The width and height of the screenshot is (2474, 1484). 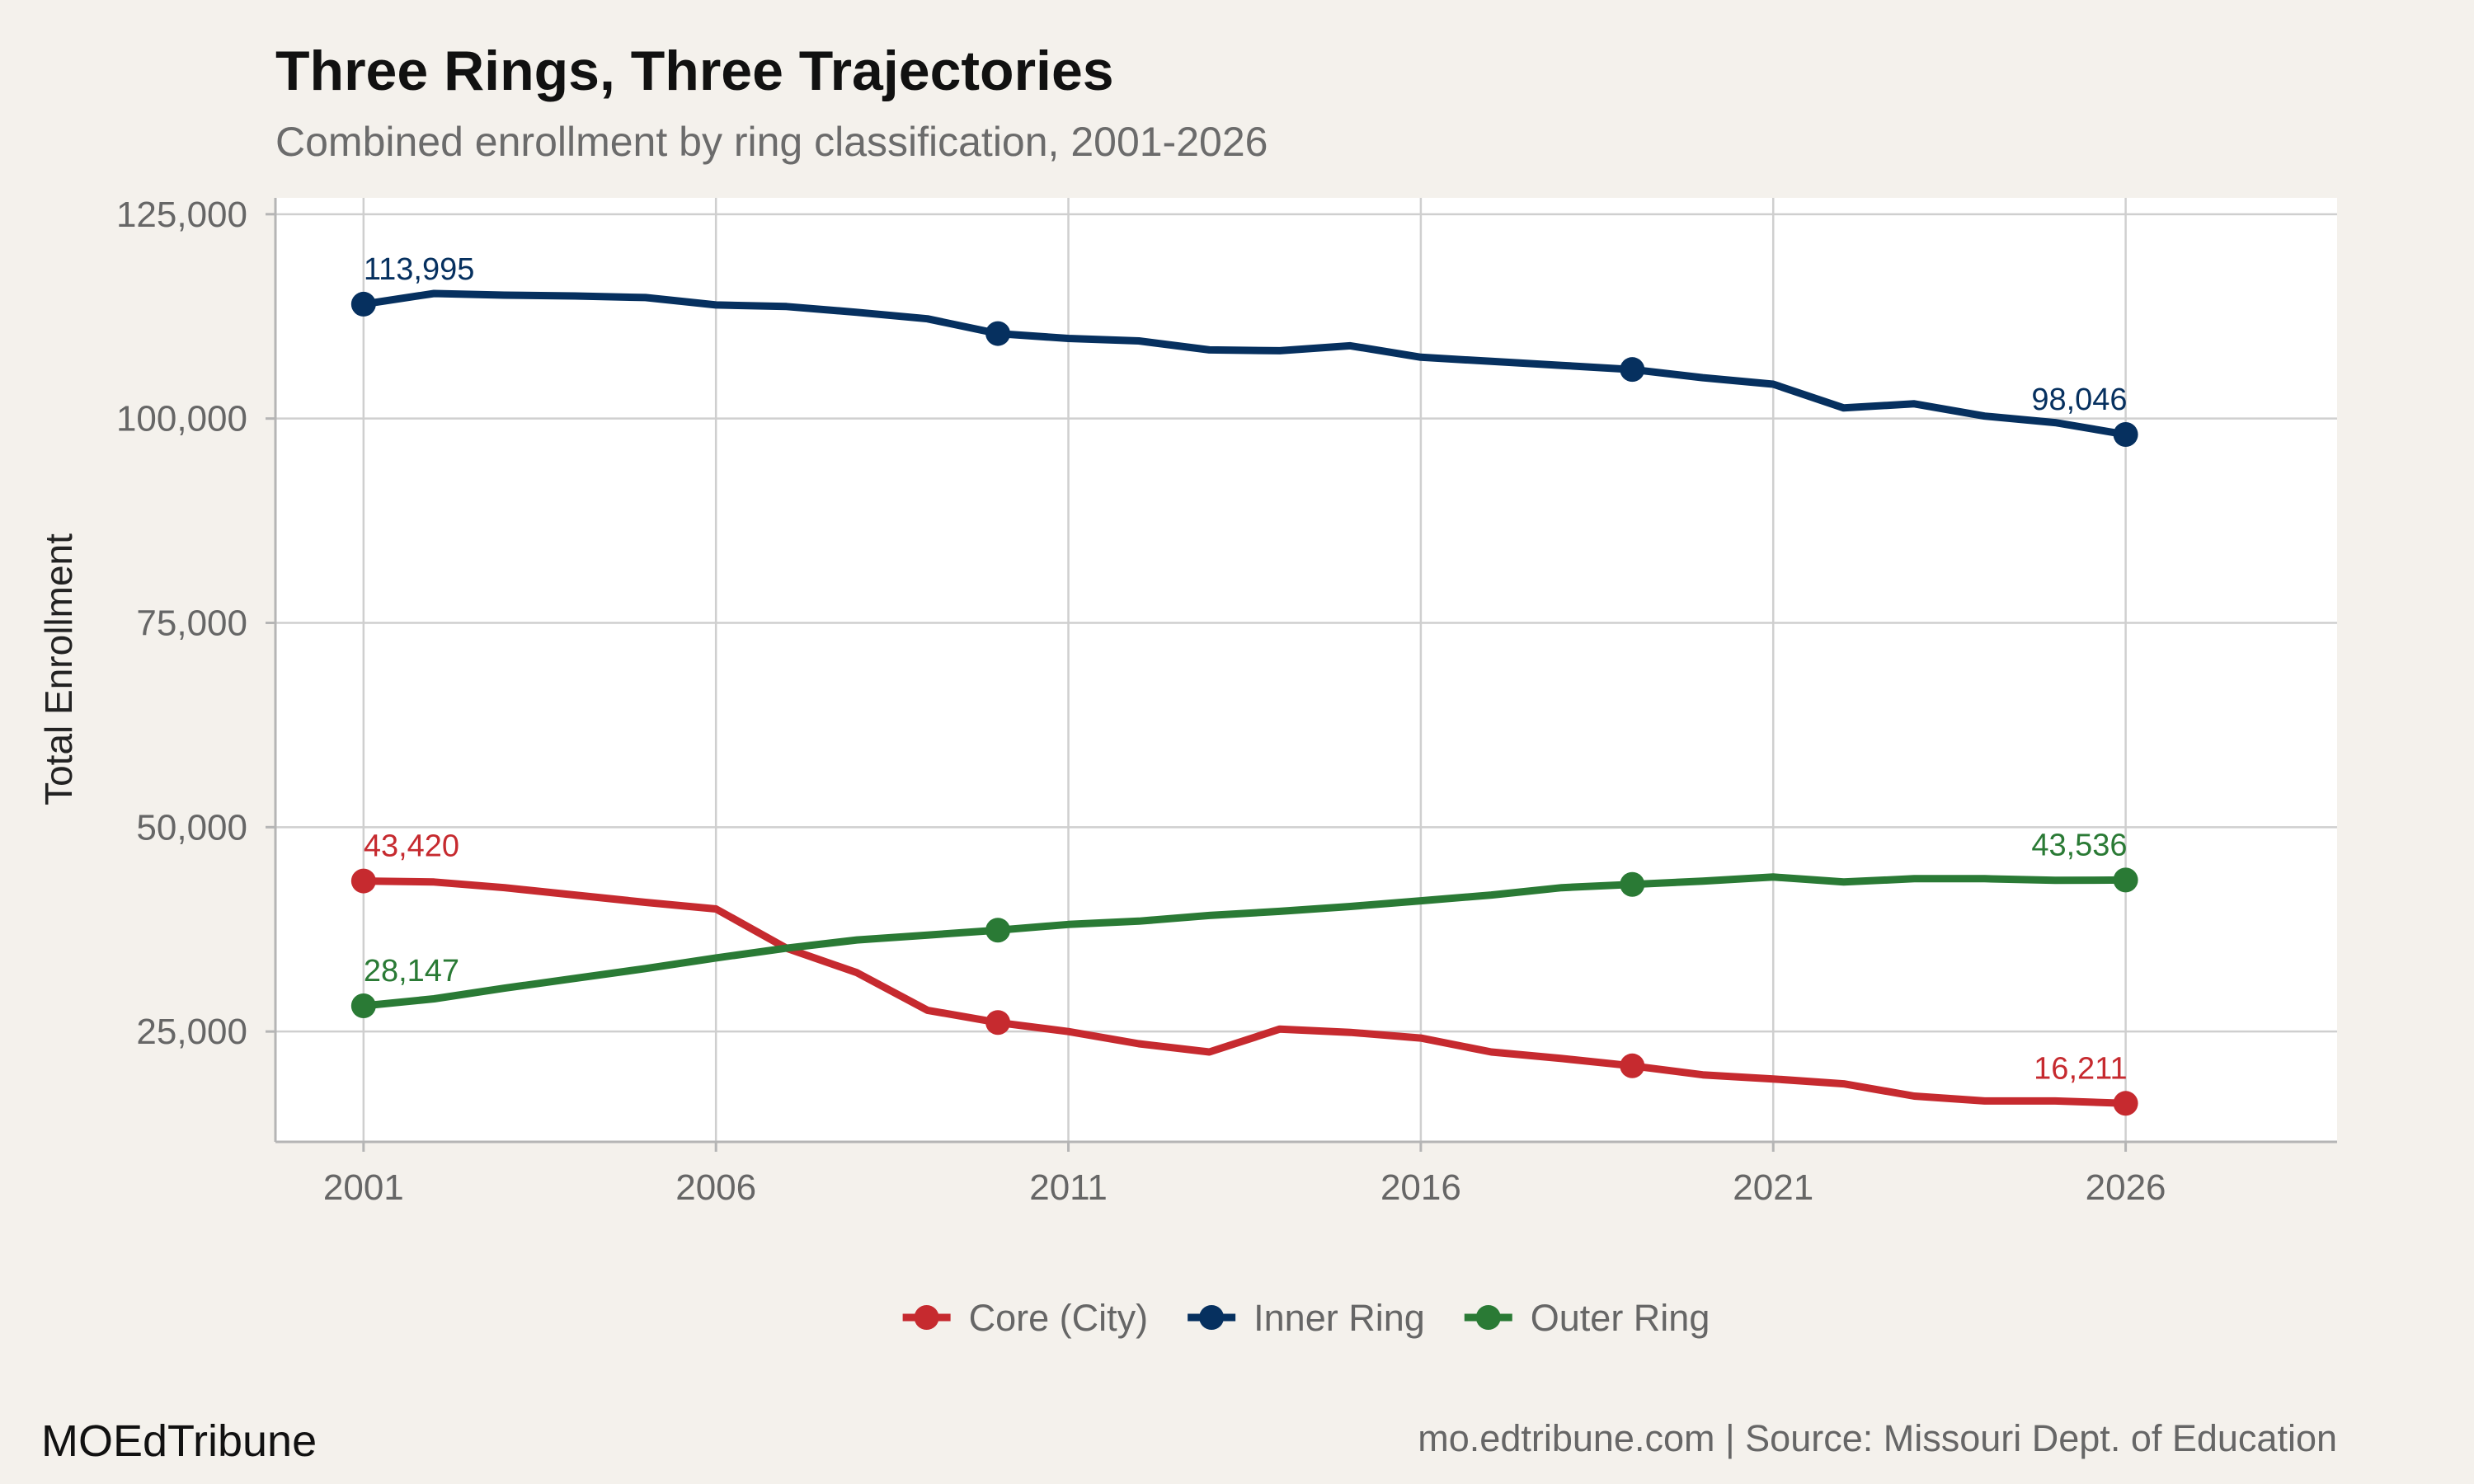 What do you see at coordinates (191, 1032) in the screenshot?
I see `y-tick-label: 25,000` at bounding box center [191, 1032].